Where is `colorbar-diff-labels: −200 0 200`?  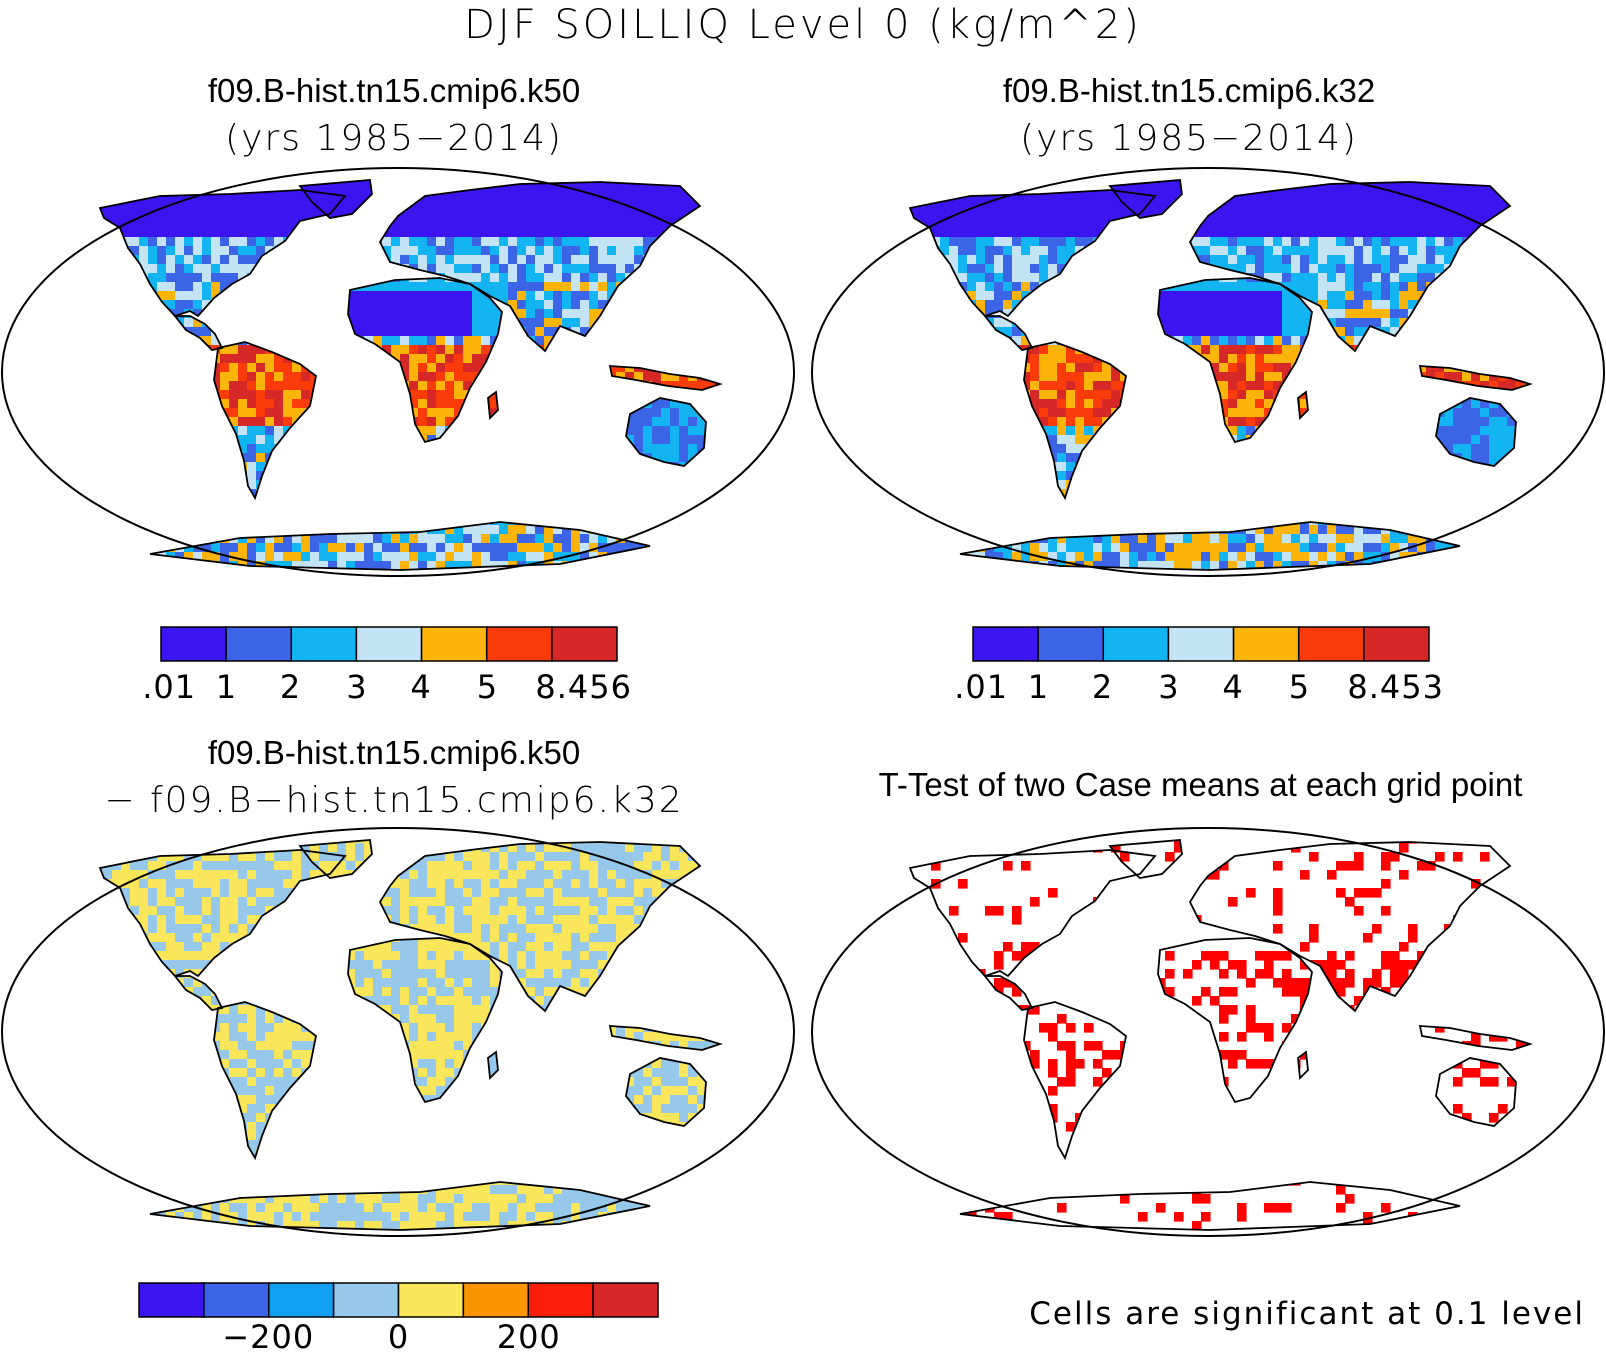 colorbar-diff-labels: −200 0 200 is located at coordinates (398, 1336).